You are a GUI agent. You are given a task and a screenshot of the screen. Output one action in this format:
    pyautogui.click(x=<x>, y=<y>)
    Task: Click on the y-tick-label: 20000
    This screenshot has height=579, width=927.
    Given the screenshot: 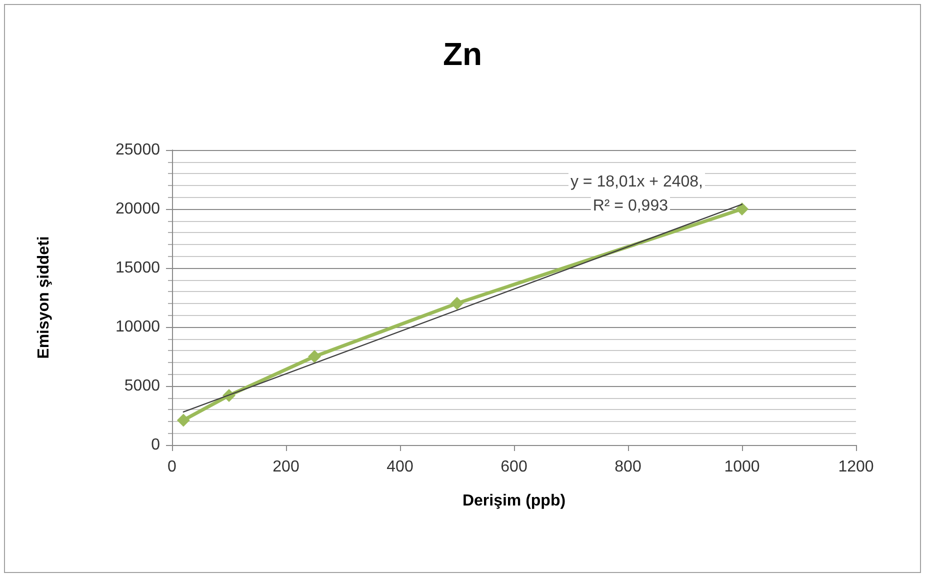 What is the action you would take?
    pyautogui.click(x=138, y=209)
    